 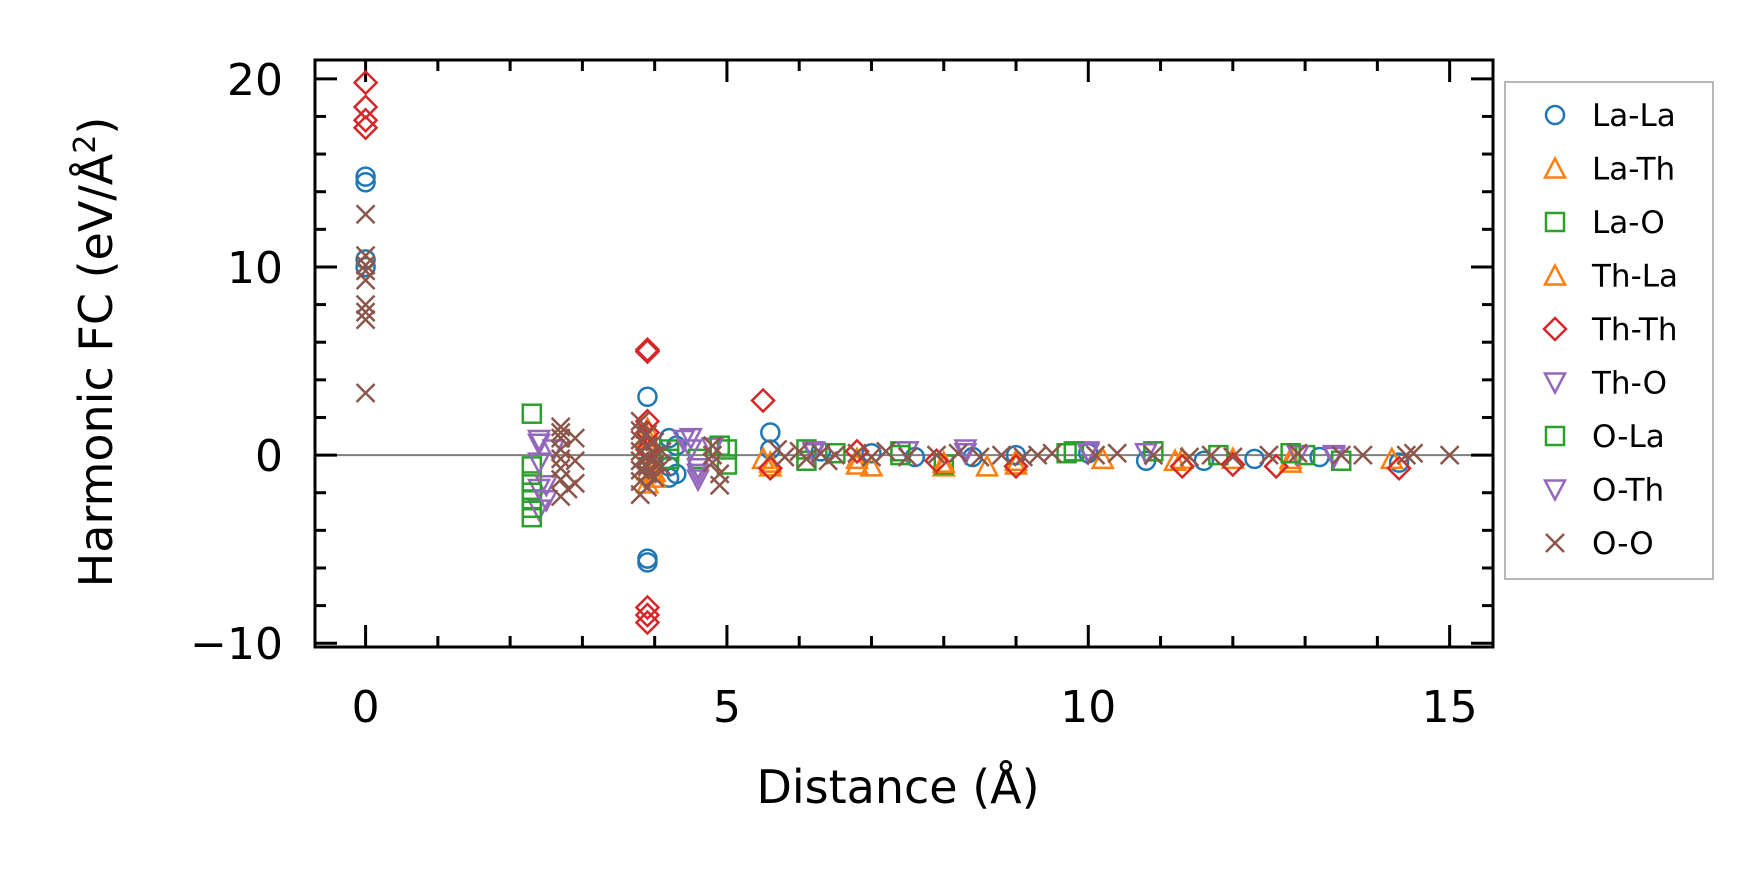 I want to click on legend-item-th-th: Th-Th, so click(x=1610, y=330).